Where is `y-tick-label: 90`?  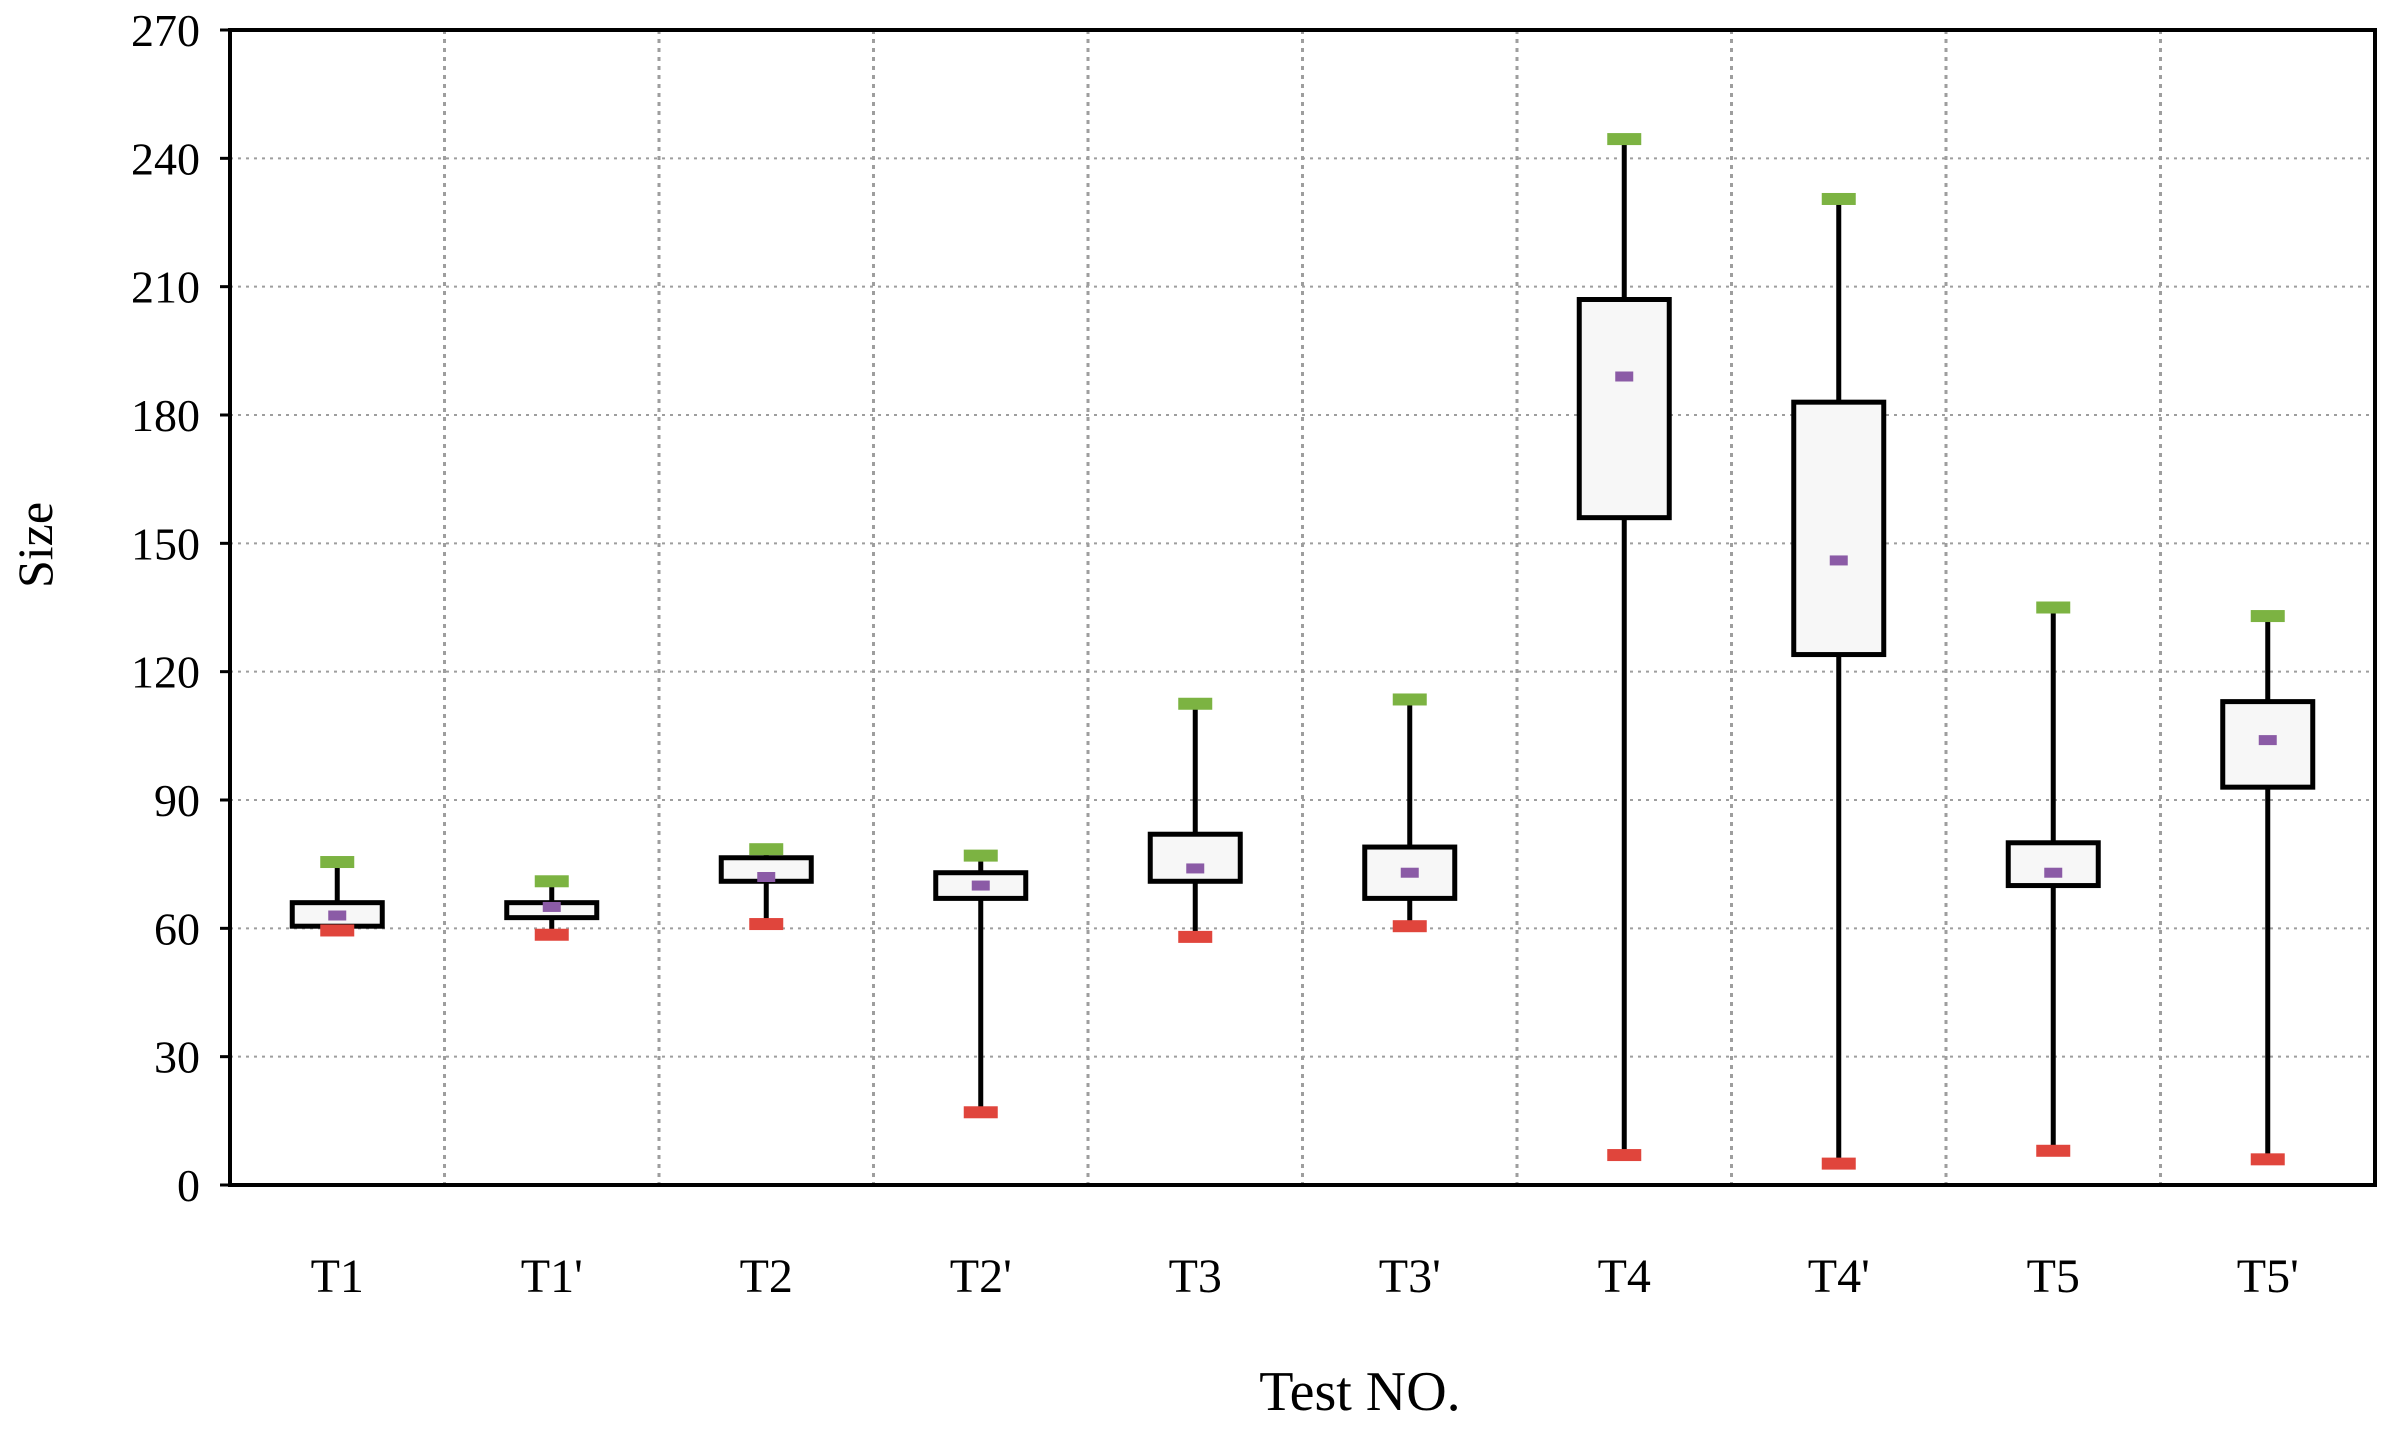
y-tick-label: 90 is located at coordinates (177, 800).